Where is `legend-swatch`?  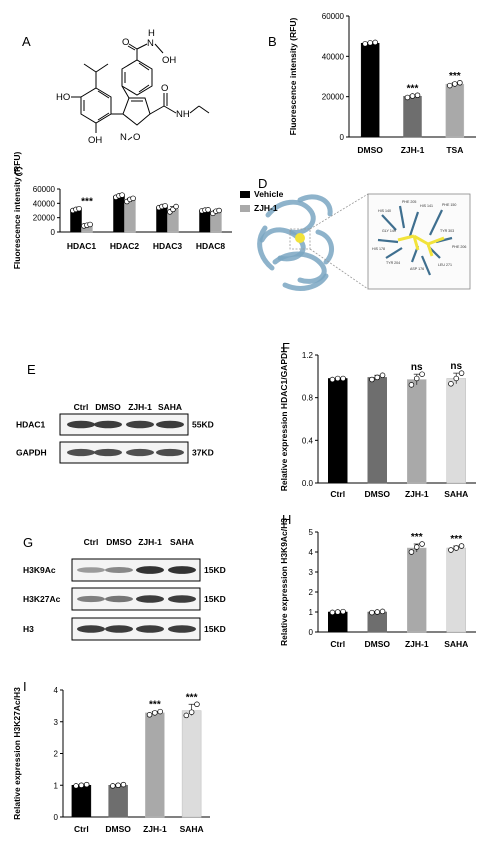
legend-swatch is located at coordinates (245, 194).